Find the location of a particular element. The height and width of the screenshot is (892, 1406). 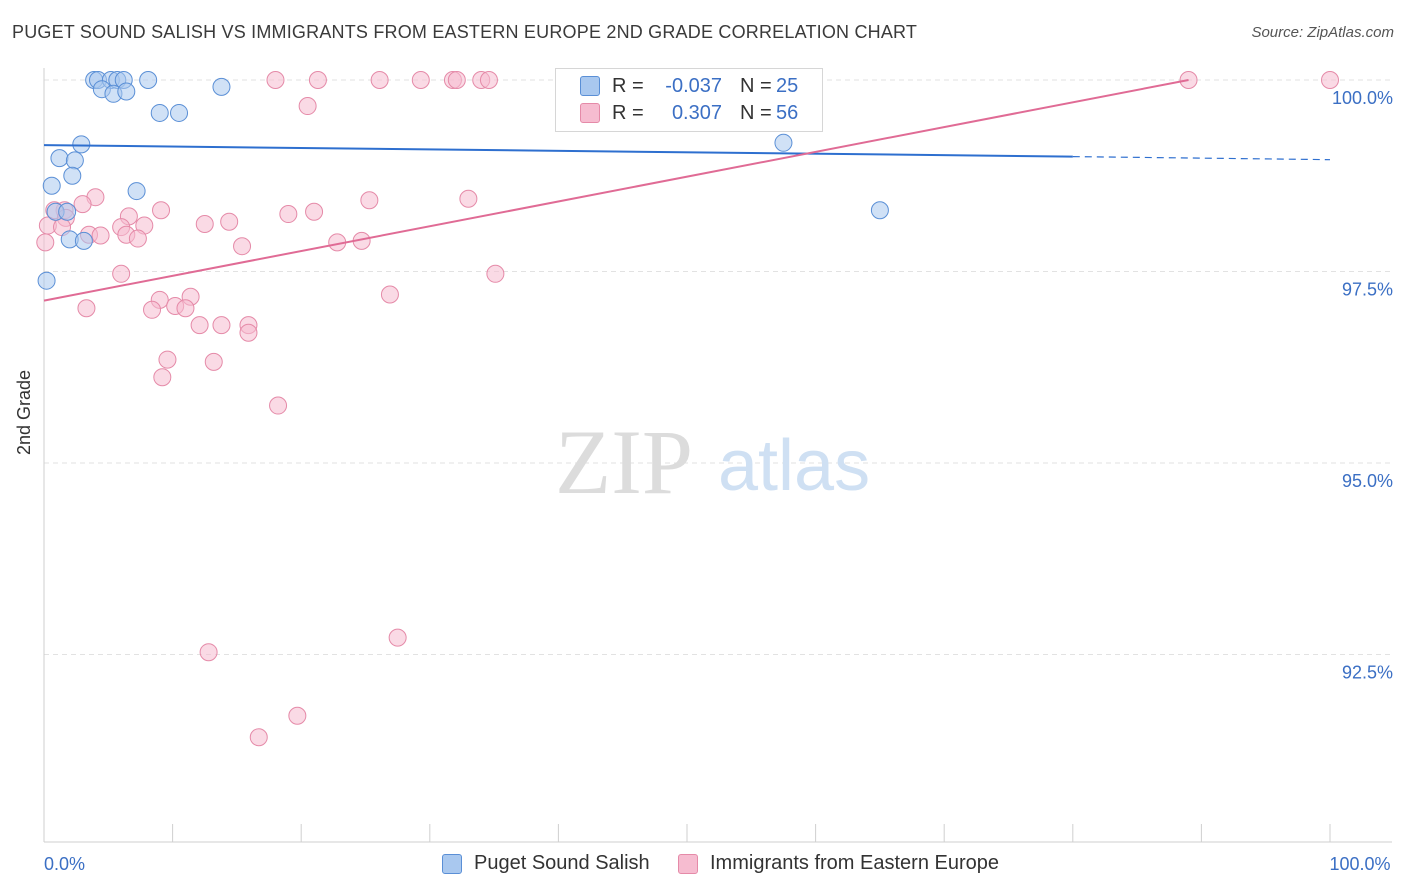

y-tick-labels: 100.0% 97.5% 95.0% 92.5% is located at coordinates (1362, 385).